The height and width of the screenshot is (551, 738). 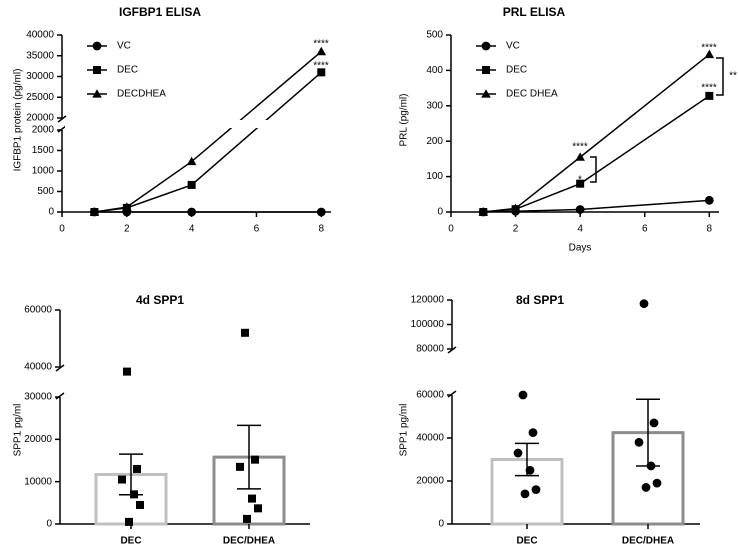 What do you see at coordinates (593, 169) in the screenshot?
I see `significance-bracket` at bounding box center [593, 169].